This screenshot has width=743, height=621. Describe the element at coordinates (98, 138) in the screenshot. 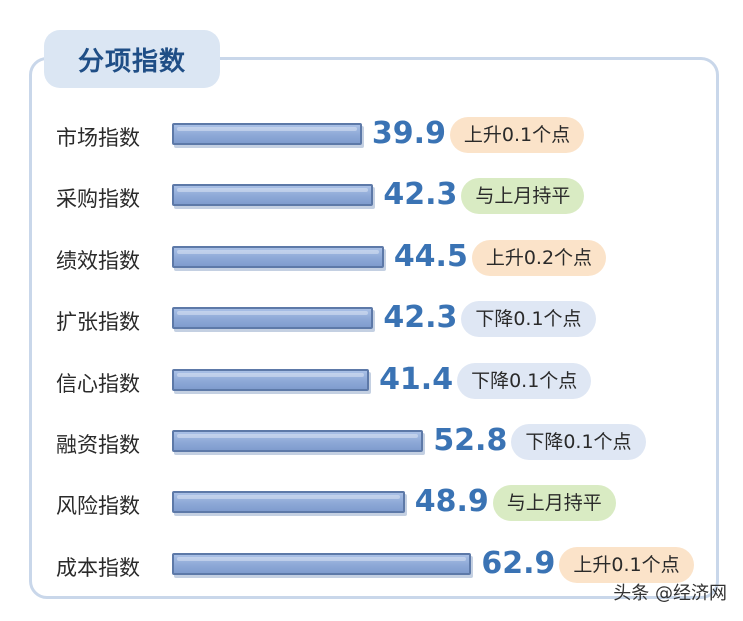

I see `category-label: 市场指数` at that location.